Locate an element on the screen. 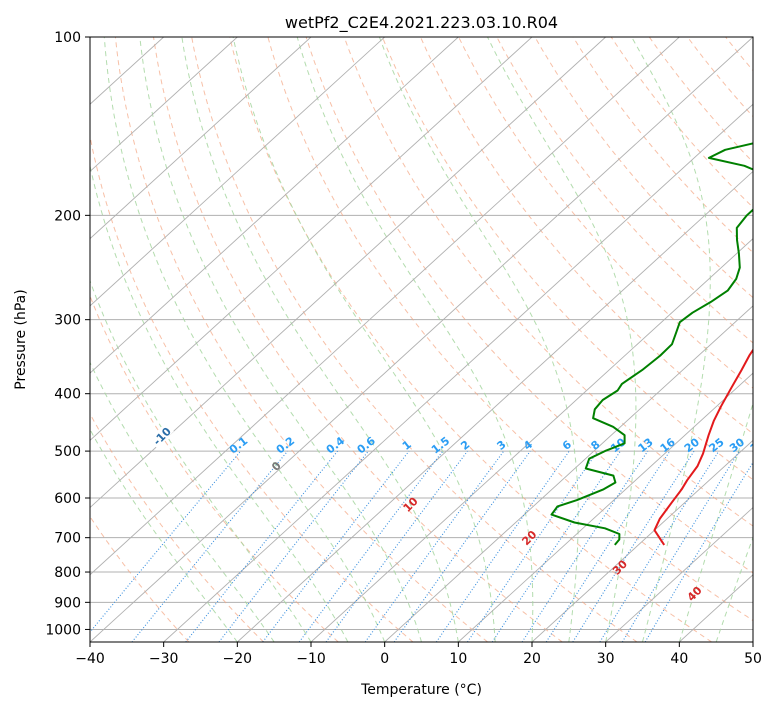 The image size is (775, 708). y-tick-label: 400 is located at coordinates (67, 395).